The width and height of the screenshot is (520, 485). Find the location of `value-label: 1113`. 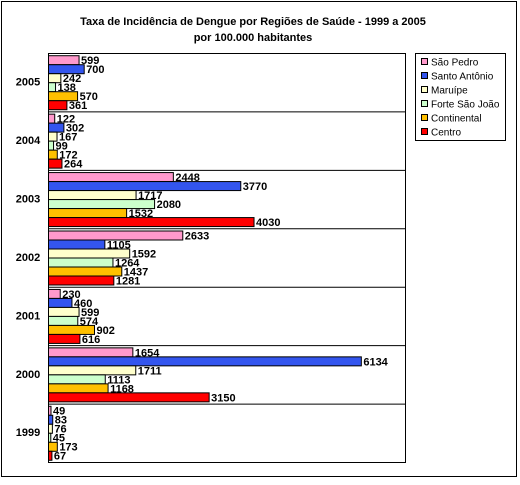

value-label: 1113 is located at coordinates (118, 380).